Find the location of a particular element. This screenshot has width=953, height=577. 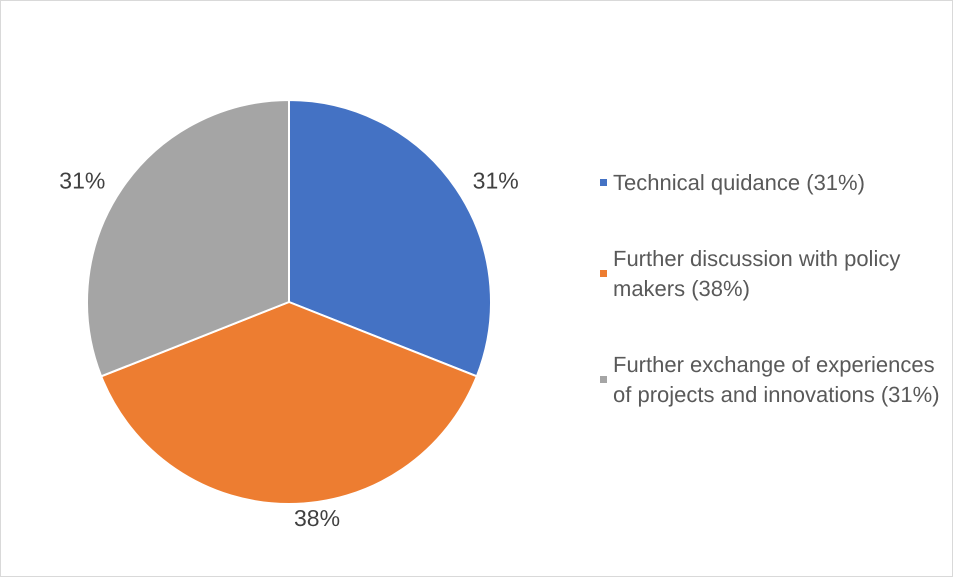

legend-label: Further discussion with policy makers (38%) is located at coordinates (759, 273).